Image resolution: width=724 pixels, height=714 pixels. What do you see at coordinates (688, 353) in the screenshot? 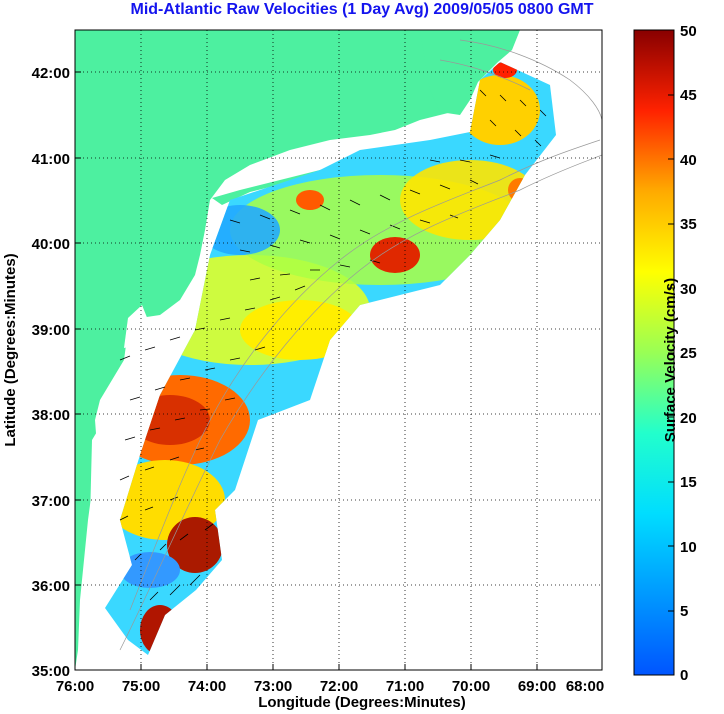
I see `colorbar-tick-label: 25` at bounding box center [688, 353].